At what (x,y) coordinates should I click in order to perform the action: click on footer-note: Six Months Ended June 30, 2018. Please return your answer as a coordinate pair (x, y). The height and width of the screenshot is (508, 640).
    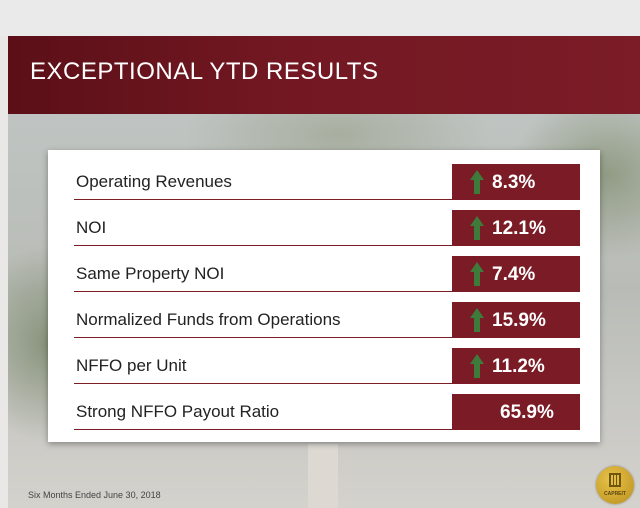
    Looking at the image, I should click on (94, 495).